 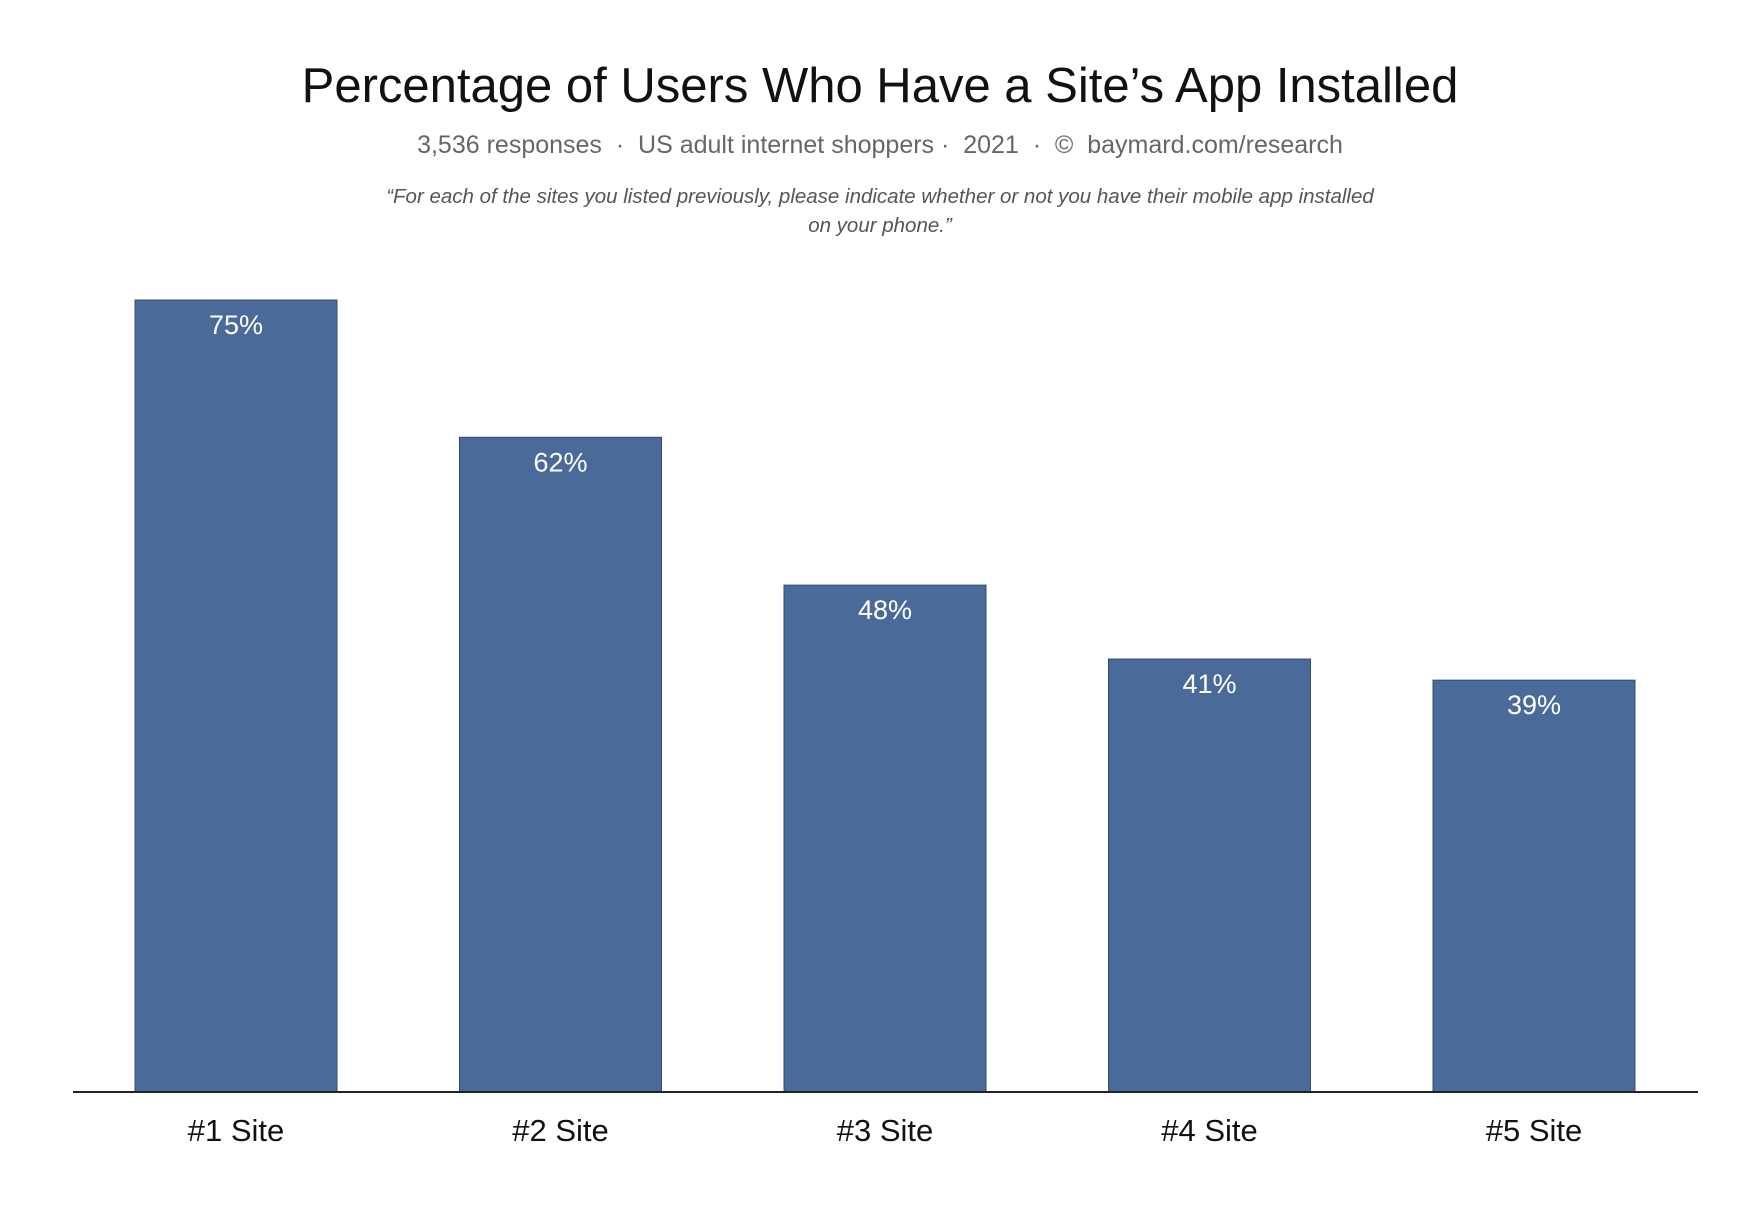 What do you see at coordinates (1209, 1130) in the screenshot?
I see `category-label: #4 Site` at bounding box center [1209, 1130].